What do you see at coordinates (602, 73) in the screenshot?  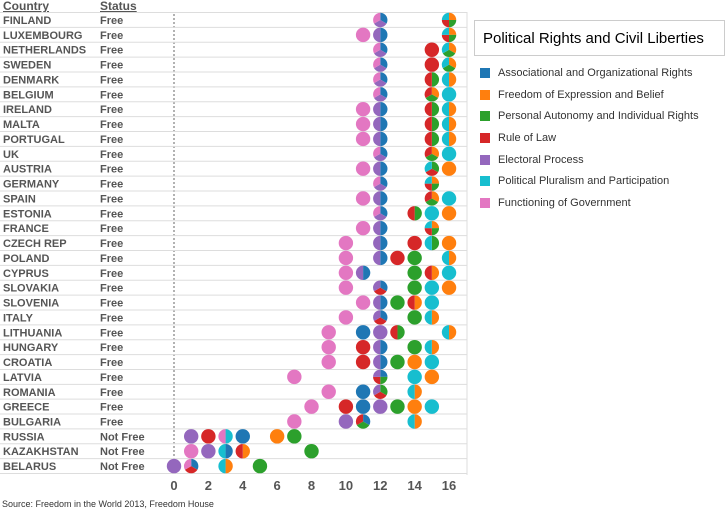 I see `legend-item: Associational and Organizational Rights` at bounding box center [602, 73].